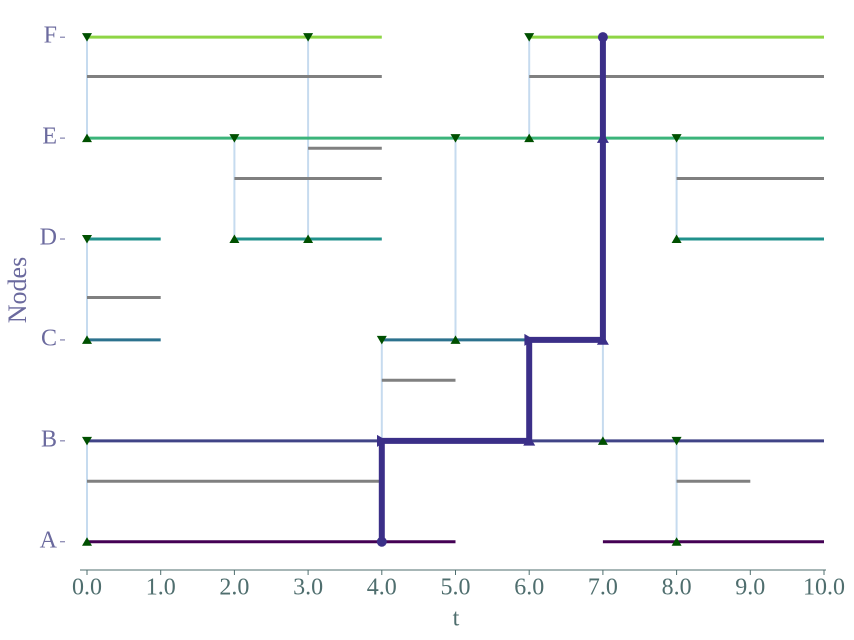 Image resolution: width=854 pixels, height=640 pixels. I want to click on x-tick-label: 3.0, so click(308, 588).